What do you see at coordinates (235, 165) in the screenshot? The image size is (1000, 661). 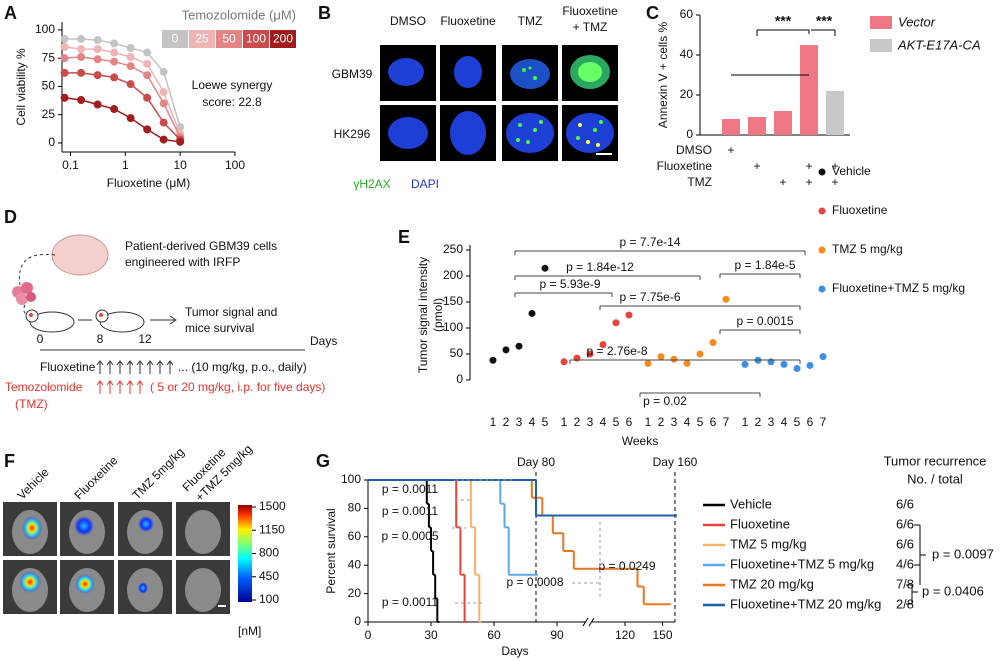 I see `x-tick-label: 100` at bounding box center [235, 165].